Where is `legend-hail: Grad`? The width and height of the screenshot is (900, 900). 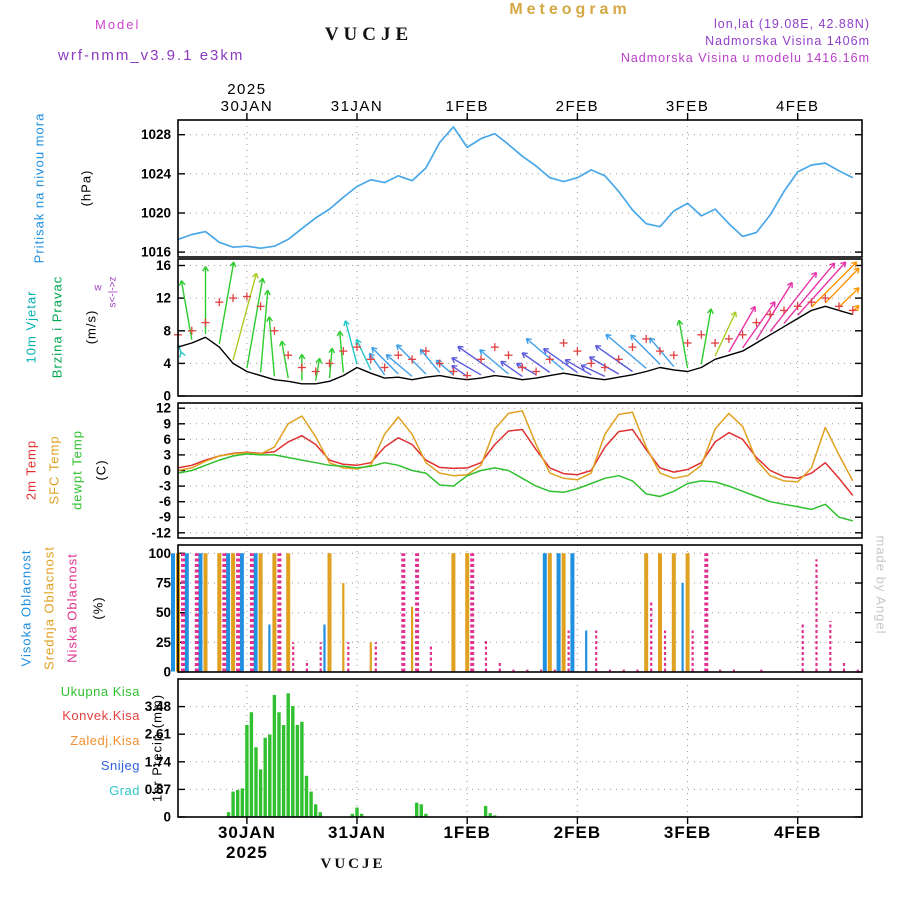 legend-hail: Grad is located at coordinates (124, 790).